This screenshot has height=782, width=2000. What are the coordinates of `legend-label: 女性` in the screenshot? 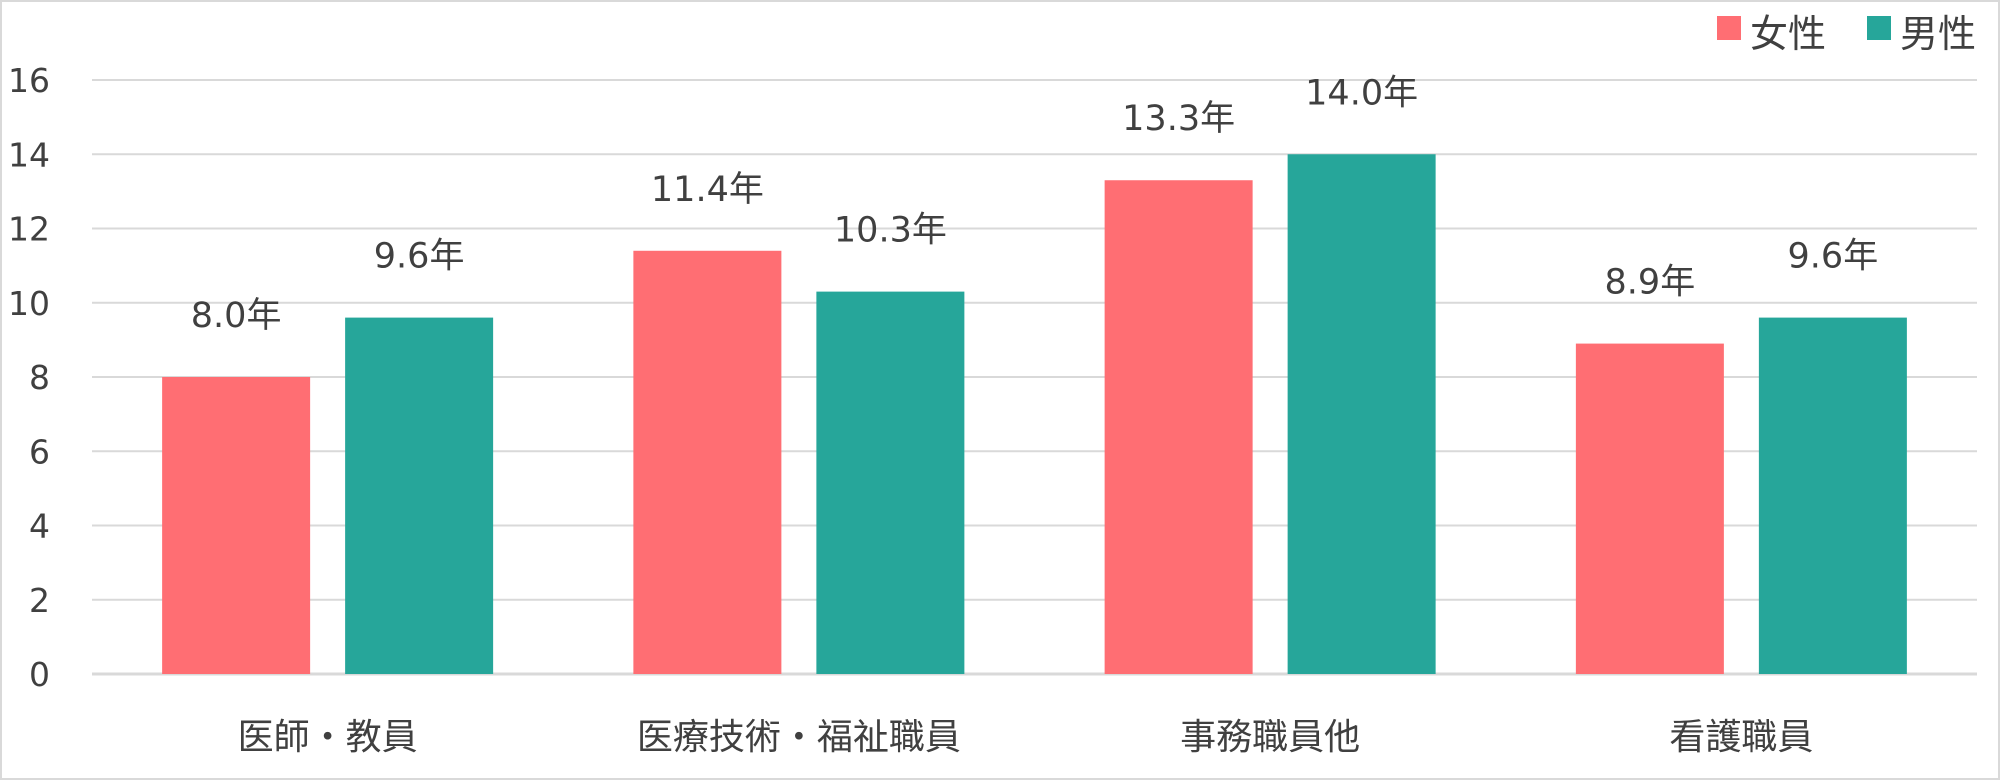 It's located at (1788, 34).